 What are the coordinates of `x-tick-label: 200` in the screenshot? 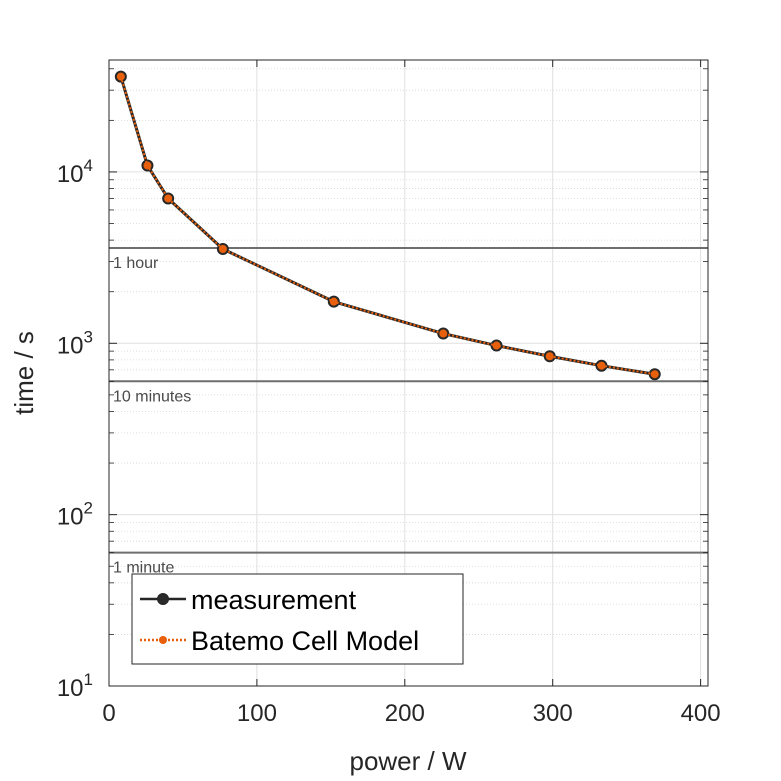 It's located at (405, 713).